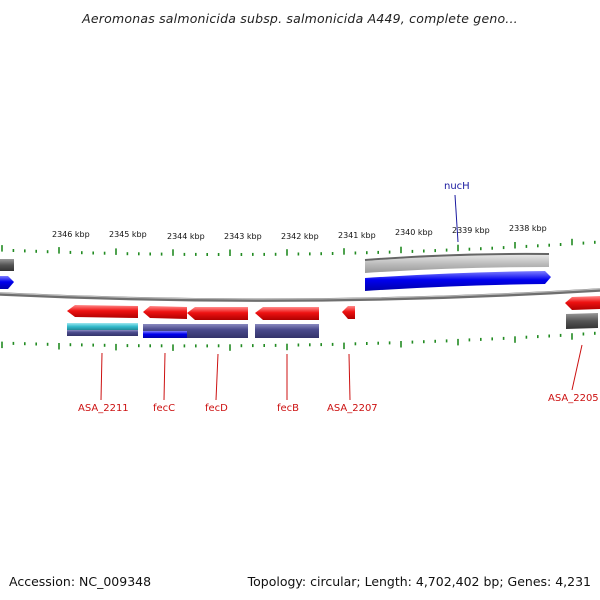 This screenshot has height=600, width=600. What do you see at coordinates (300, 236) in the screenshot?
I see `scale-label: 2342 kbp` at bounding box center [300, 236].